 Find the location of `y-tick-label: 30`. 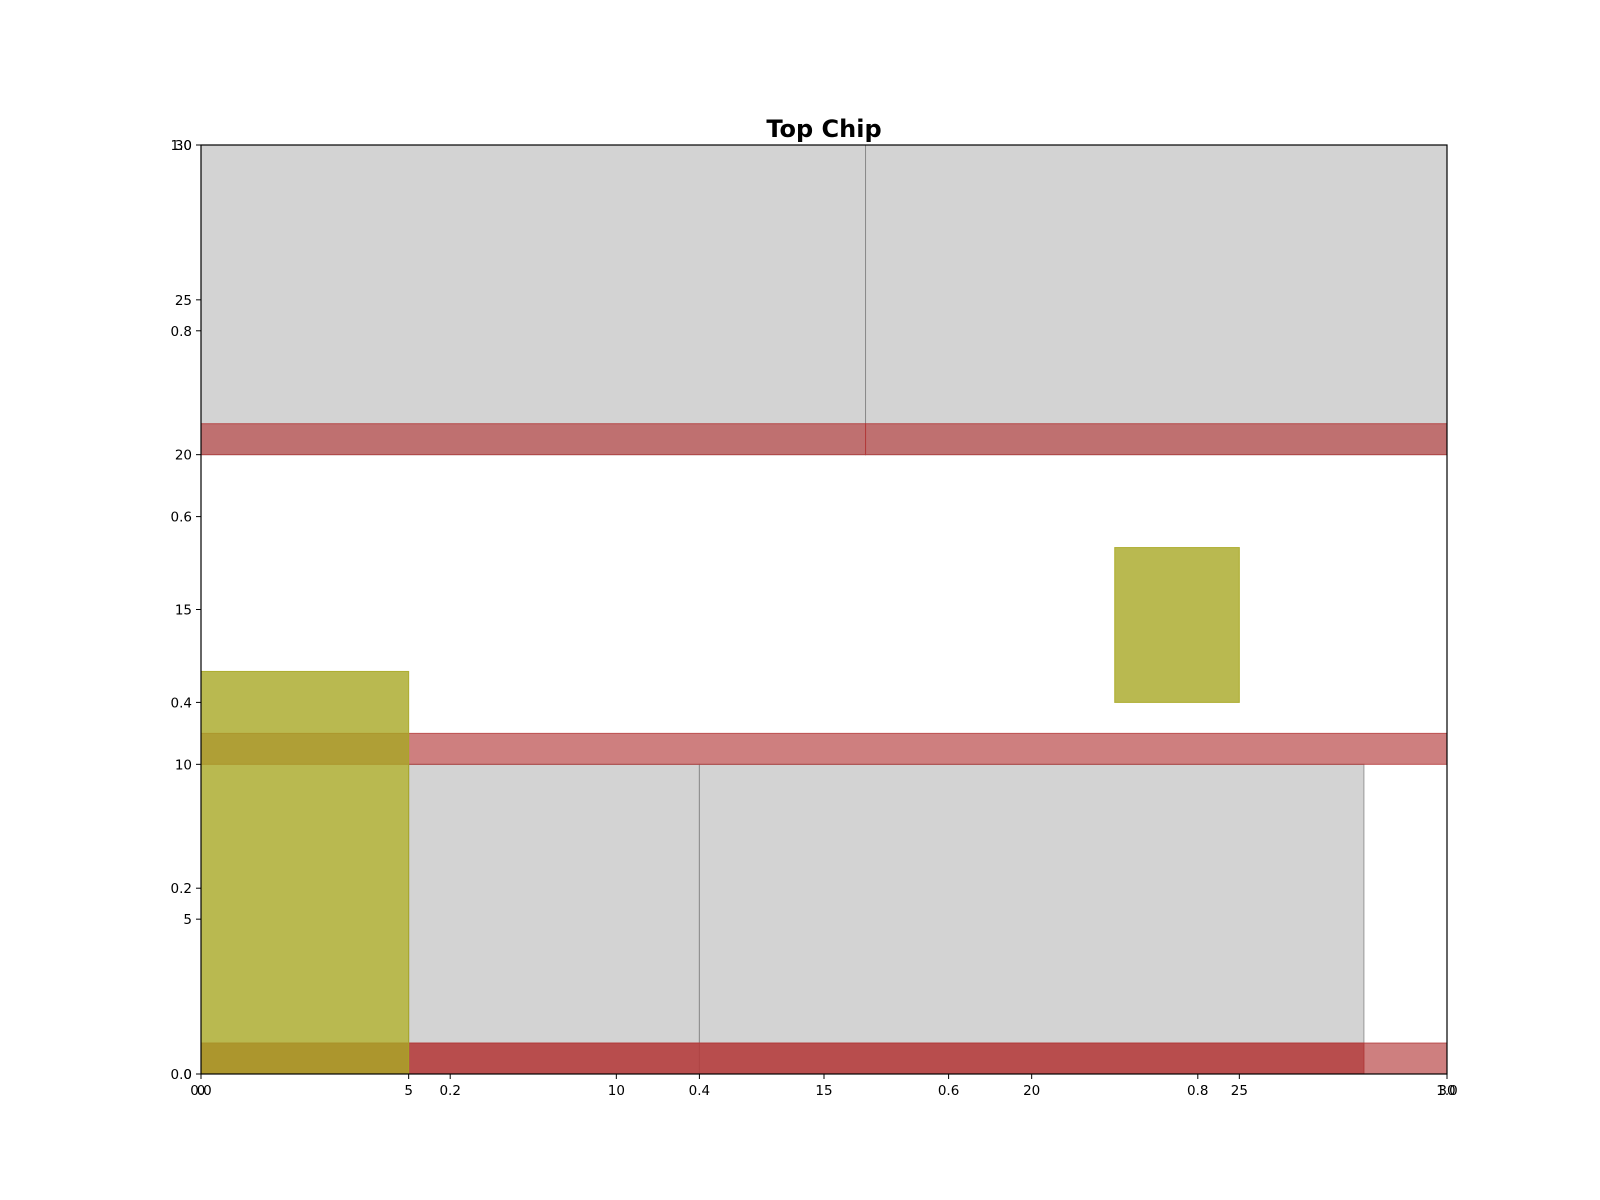

y-tick-label: 30 is located at coordinates (183, 146).